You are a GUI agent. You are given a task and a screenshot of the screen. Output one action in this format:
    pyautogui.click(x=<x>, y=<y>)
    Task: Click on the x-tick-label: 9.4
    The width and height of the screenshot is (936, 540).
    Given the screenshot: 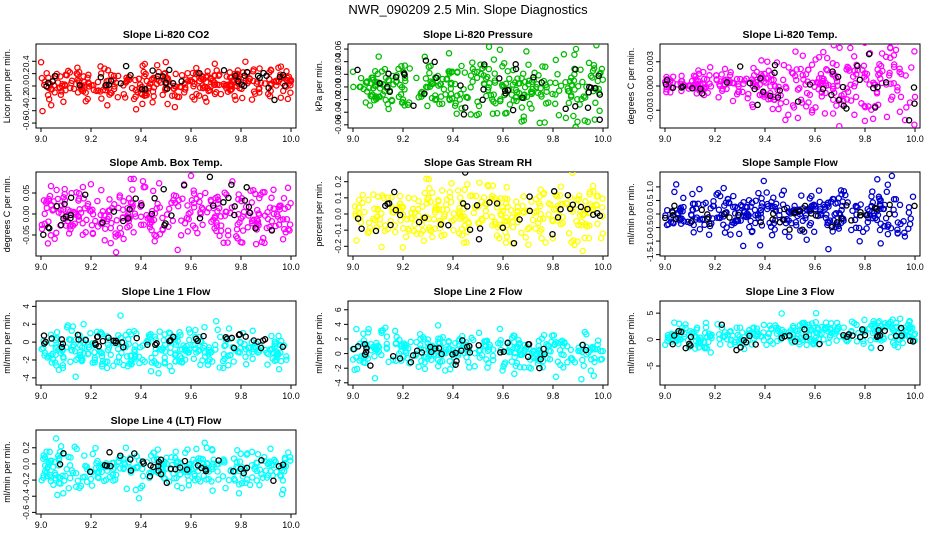 What is the action you would take?
    pyautogui.click(x=141, y=139)
    